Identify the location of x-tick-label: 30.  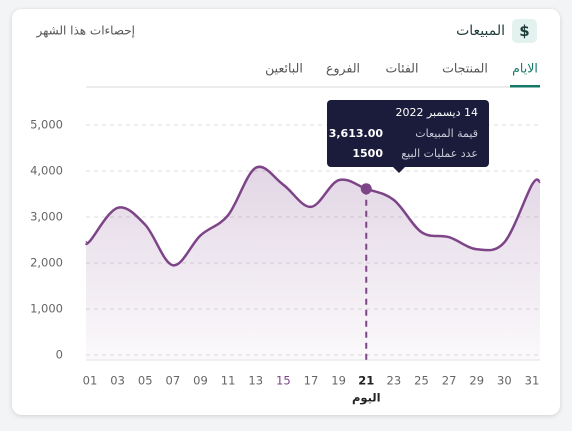
(504, 381).